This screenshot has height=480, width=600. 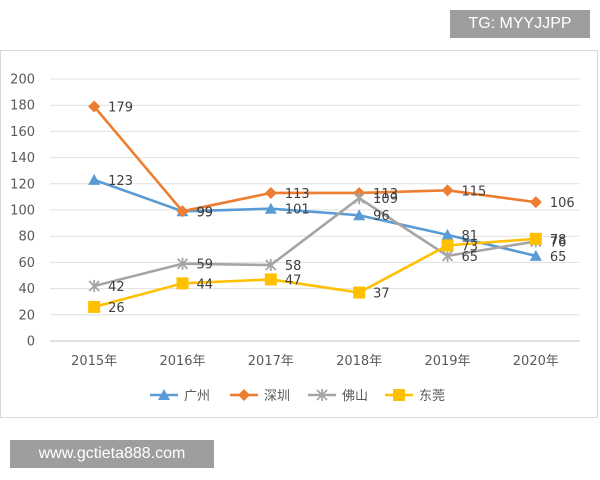 I want to click on watermark-tg: TG: MYYJJPP, so click(x=520, y=24).